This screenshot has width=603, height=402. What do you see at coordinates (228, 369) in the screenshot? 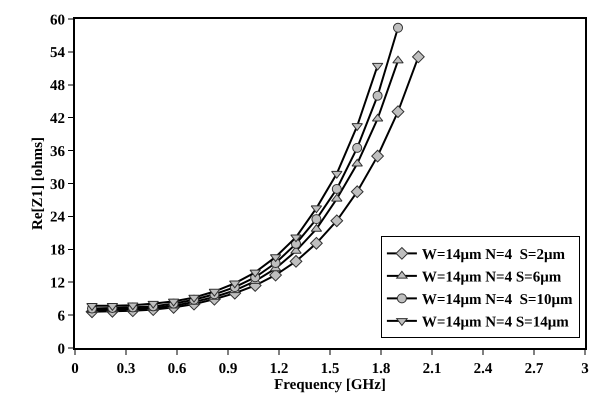
I see `x-tick-label: 0.9` at bounding box center [228, 369].